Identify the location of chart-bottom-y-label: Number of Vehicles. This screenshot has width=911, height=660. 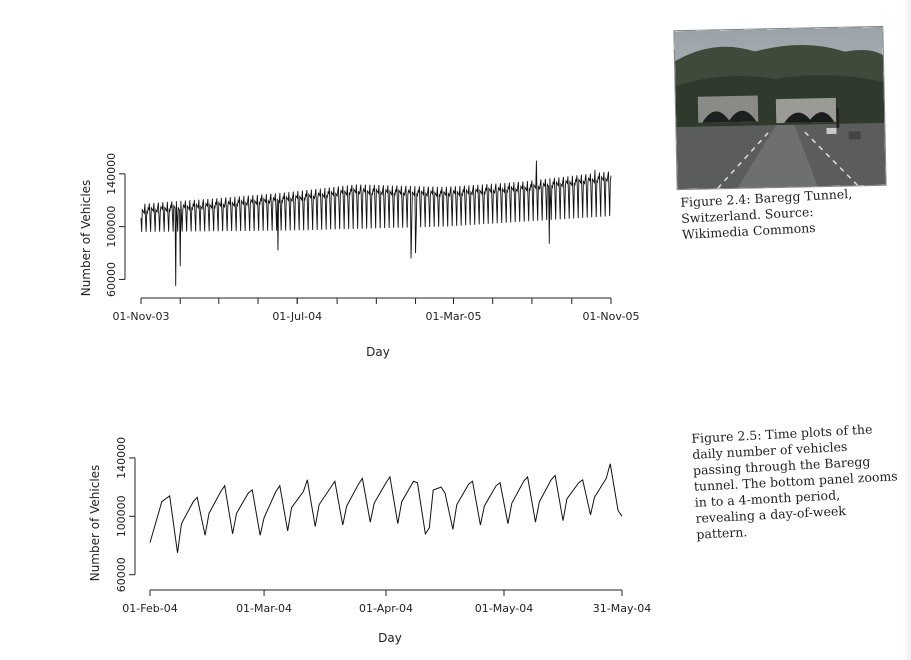
(95, 523).